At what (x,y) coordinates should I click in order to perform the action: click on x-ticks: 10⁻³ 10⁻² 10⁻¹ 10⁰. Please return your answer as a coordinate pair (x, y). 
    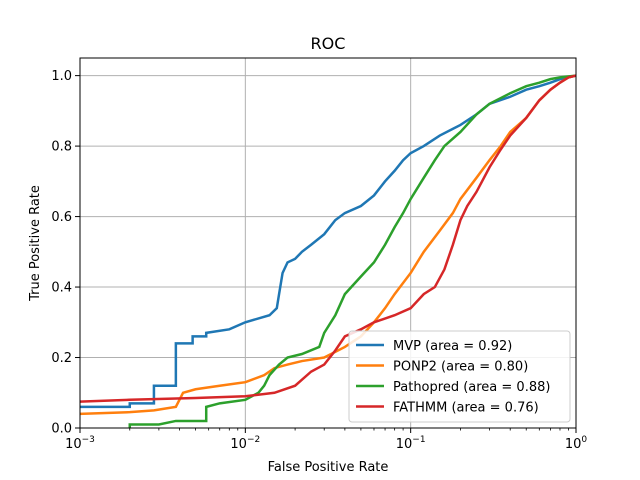
    Looking at the image, I should click on (326, 440).